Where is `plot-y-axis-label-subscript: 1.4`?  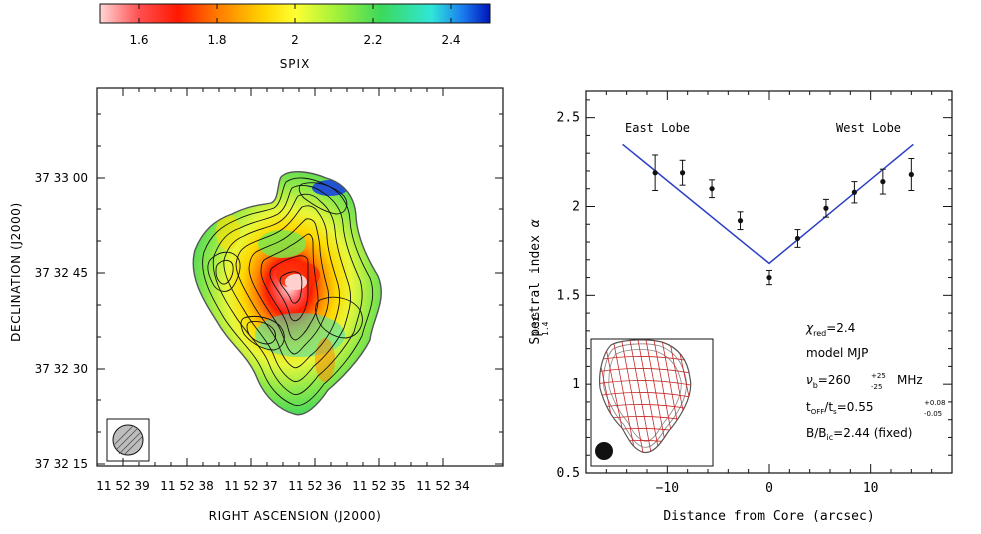
plot-y-axis-label-subscript: 1.4 is located at coordinates (545, 328).